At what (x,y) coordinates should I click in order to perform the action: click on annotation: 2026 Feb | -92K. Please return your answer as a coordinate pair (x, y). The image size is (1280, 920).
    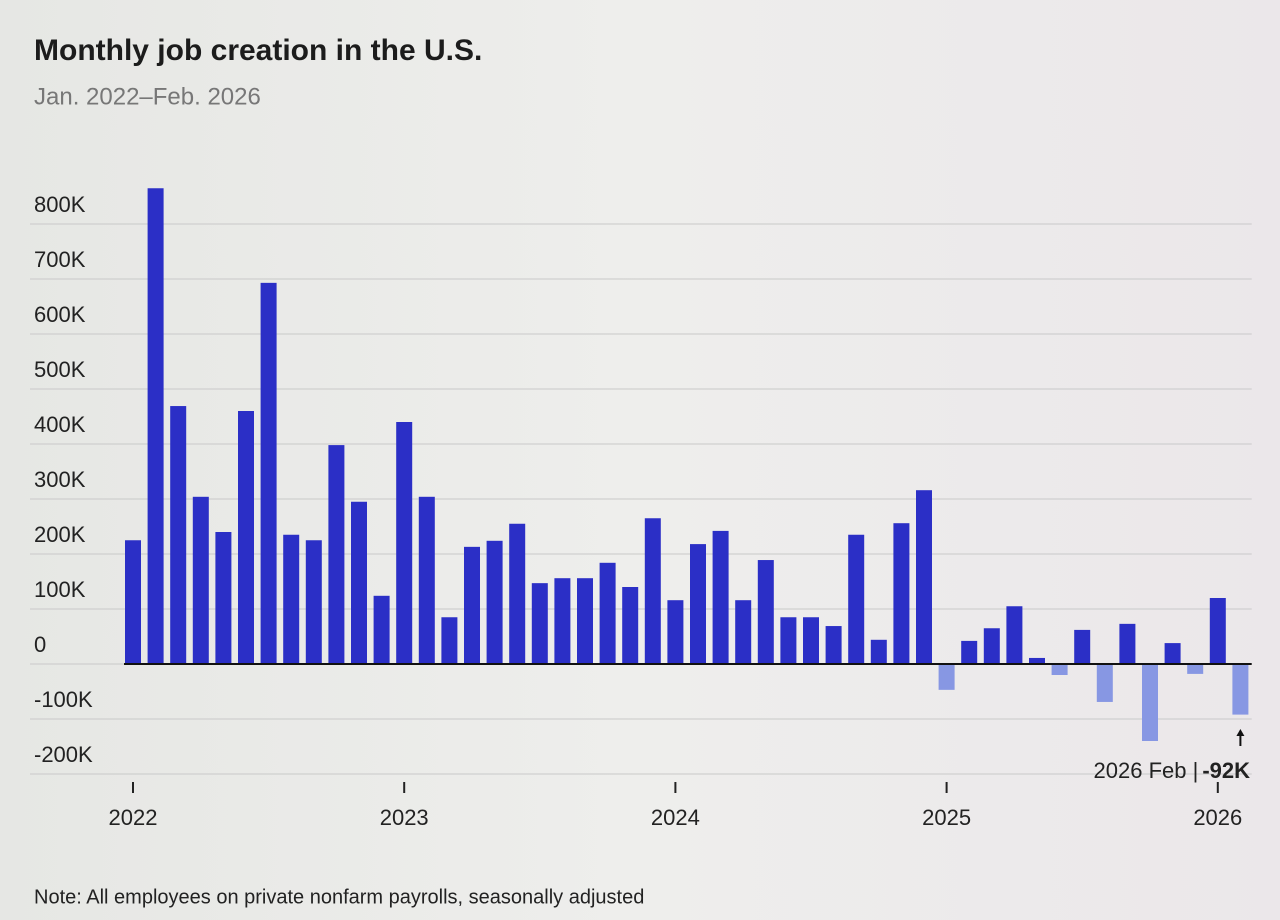
    Looking at the image, I should click on (1172, 770).